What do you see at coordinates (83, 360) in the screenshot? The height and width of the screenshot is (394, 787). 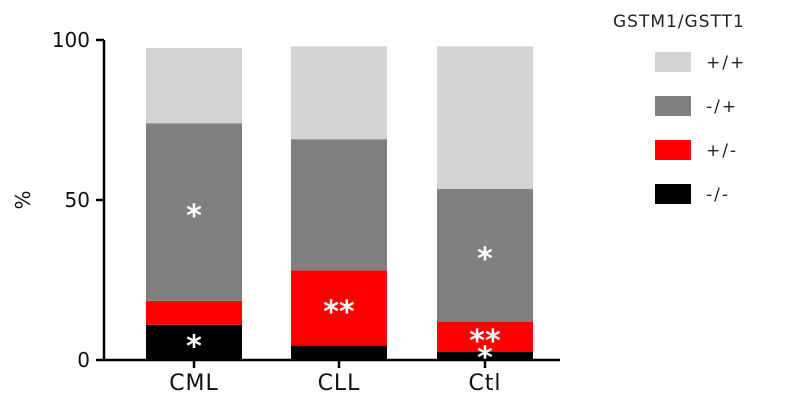 I see `y-tick-label: 0` at bounding box center [83, 360].